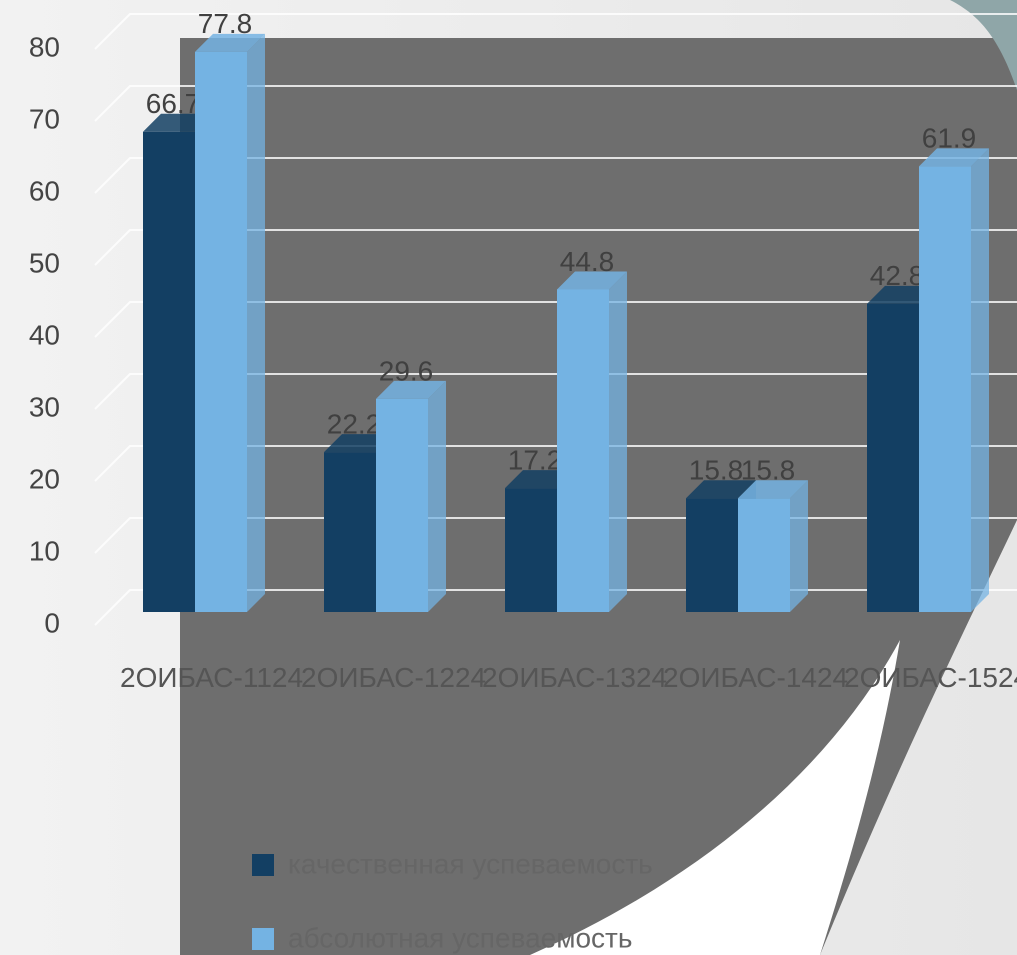  What do you see at coordinates (470, 863) in the screenshot?
I see `legend-label: качественная успеваемость` at bounding box center [470, 863].